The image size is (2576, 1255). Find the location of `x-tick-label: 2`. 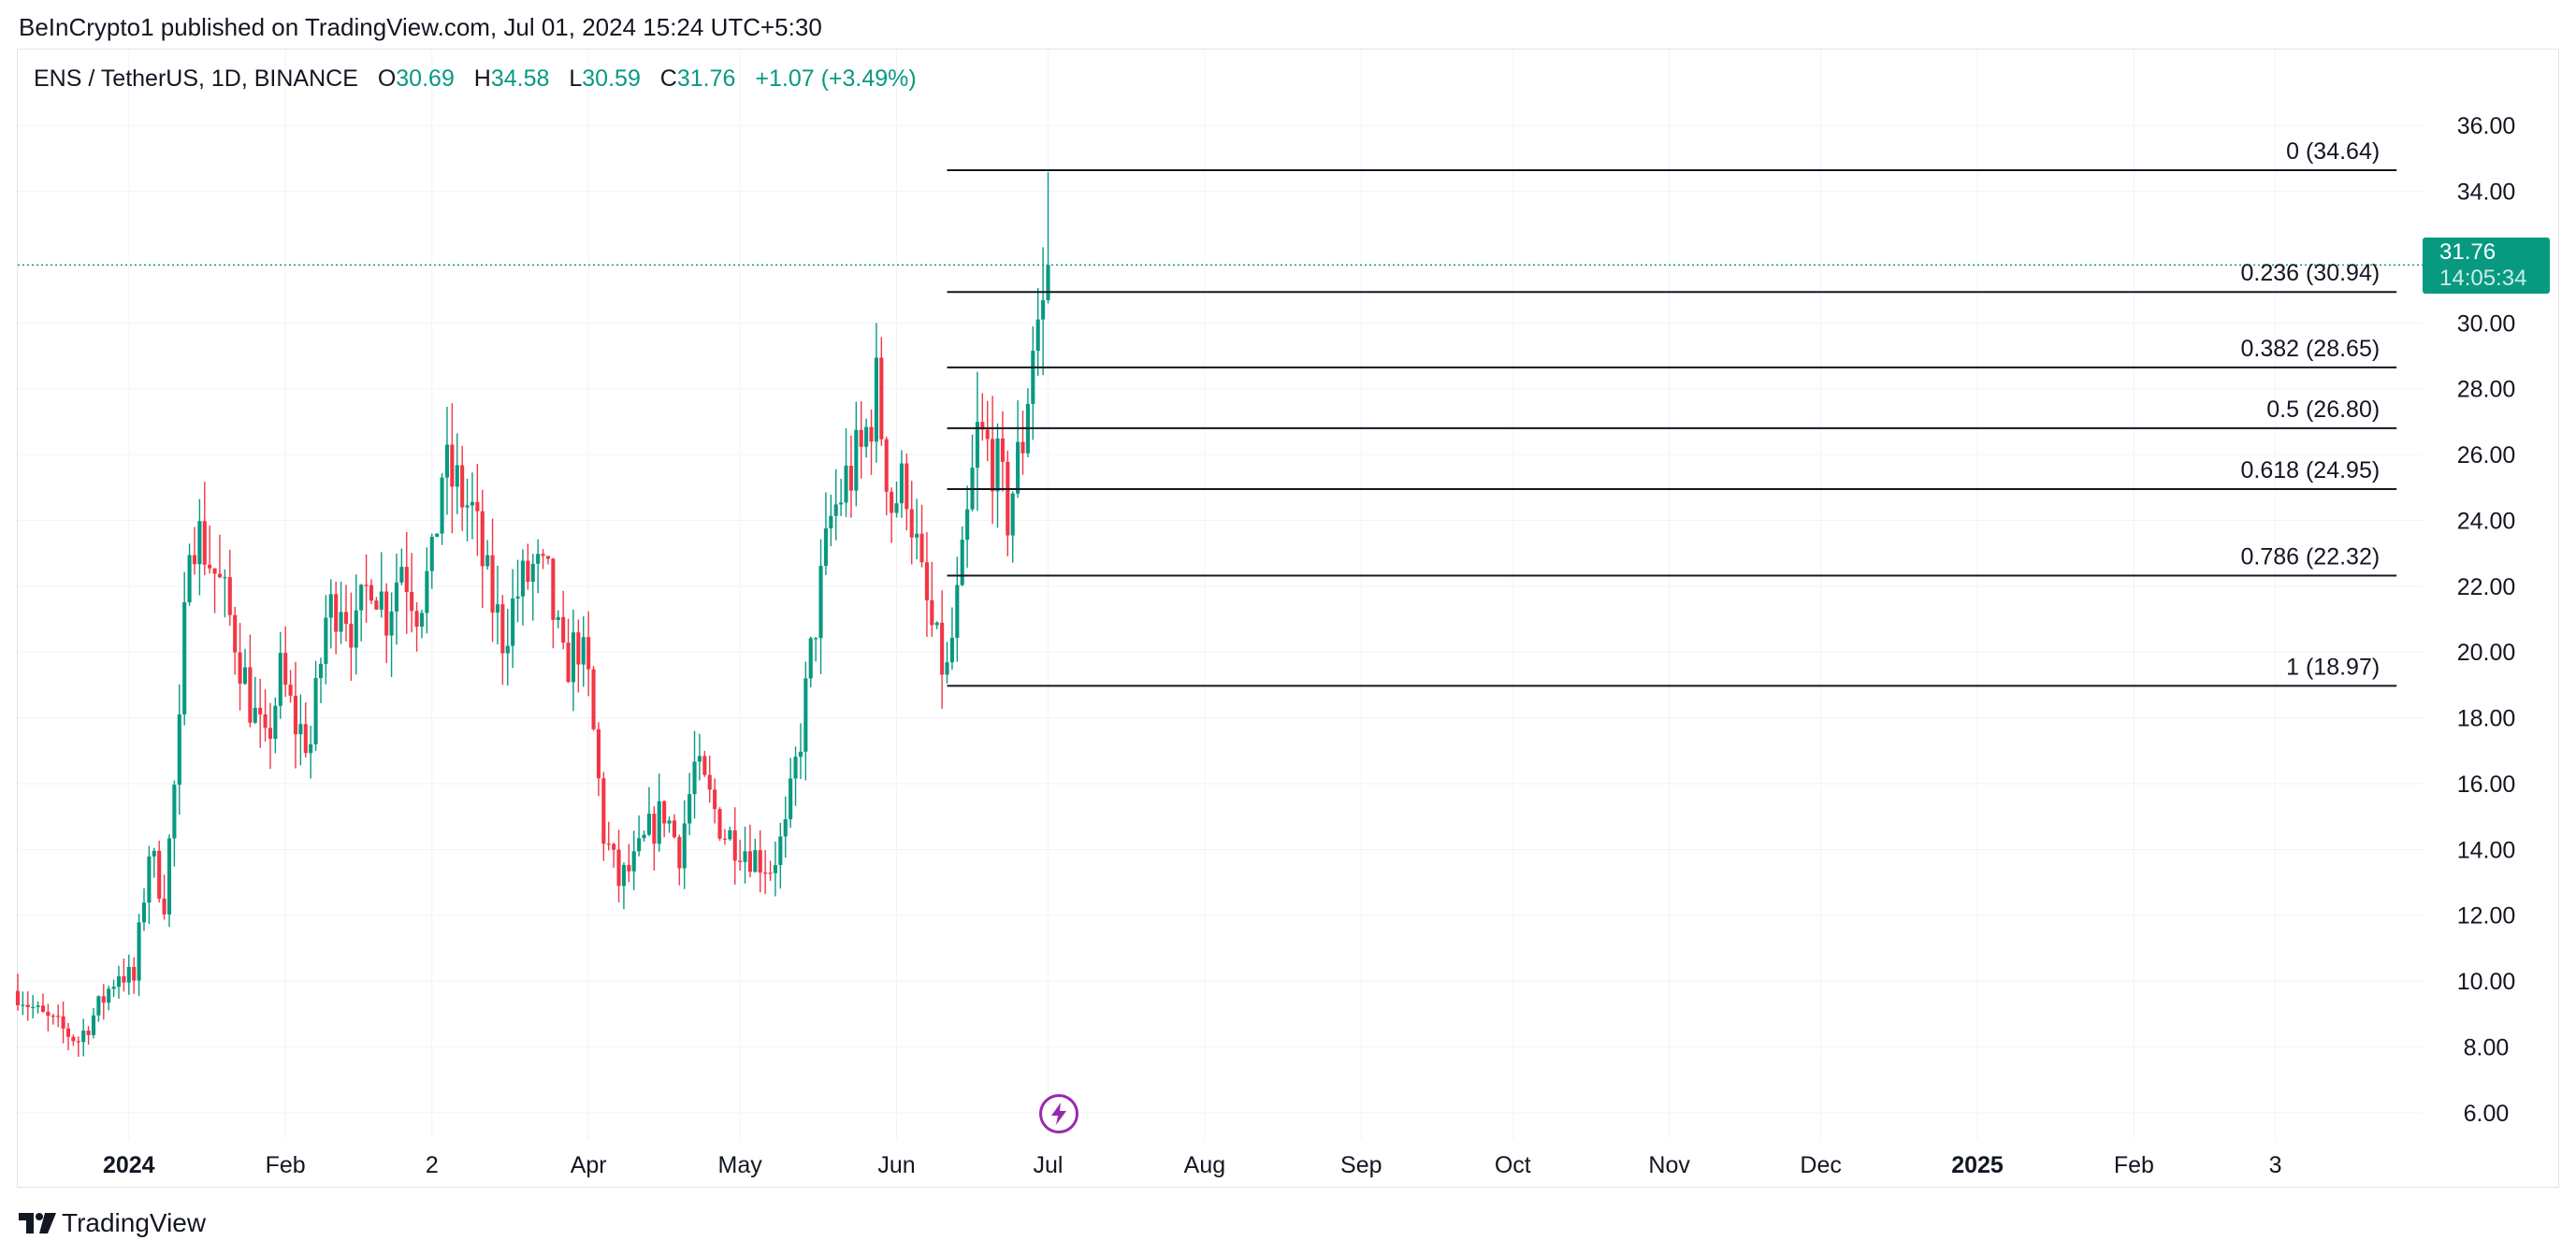

x-tick-label: 2 is located at coordinates (433, 1165).